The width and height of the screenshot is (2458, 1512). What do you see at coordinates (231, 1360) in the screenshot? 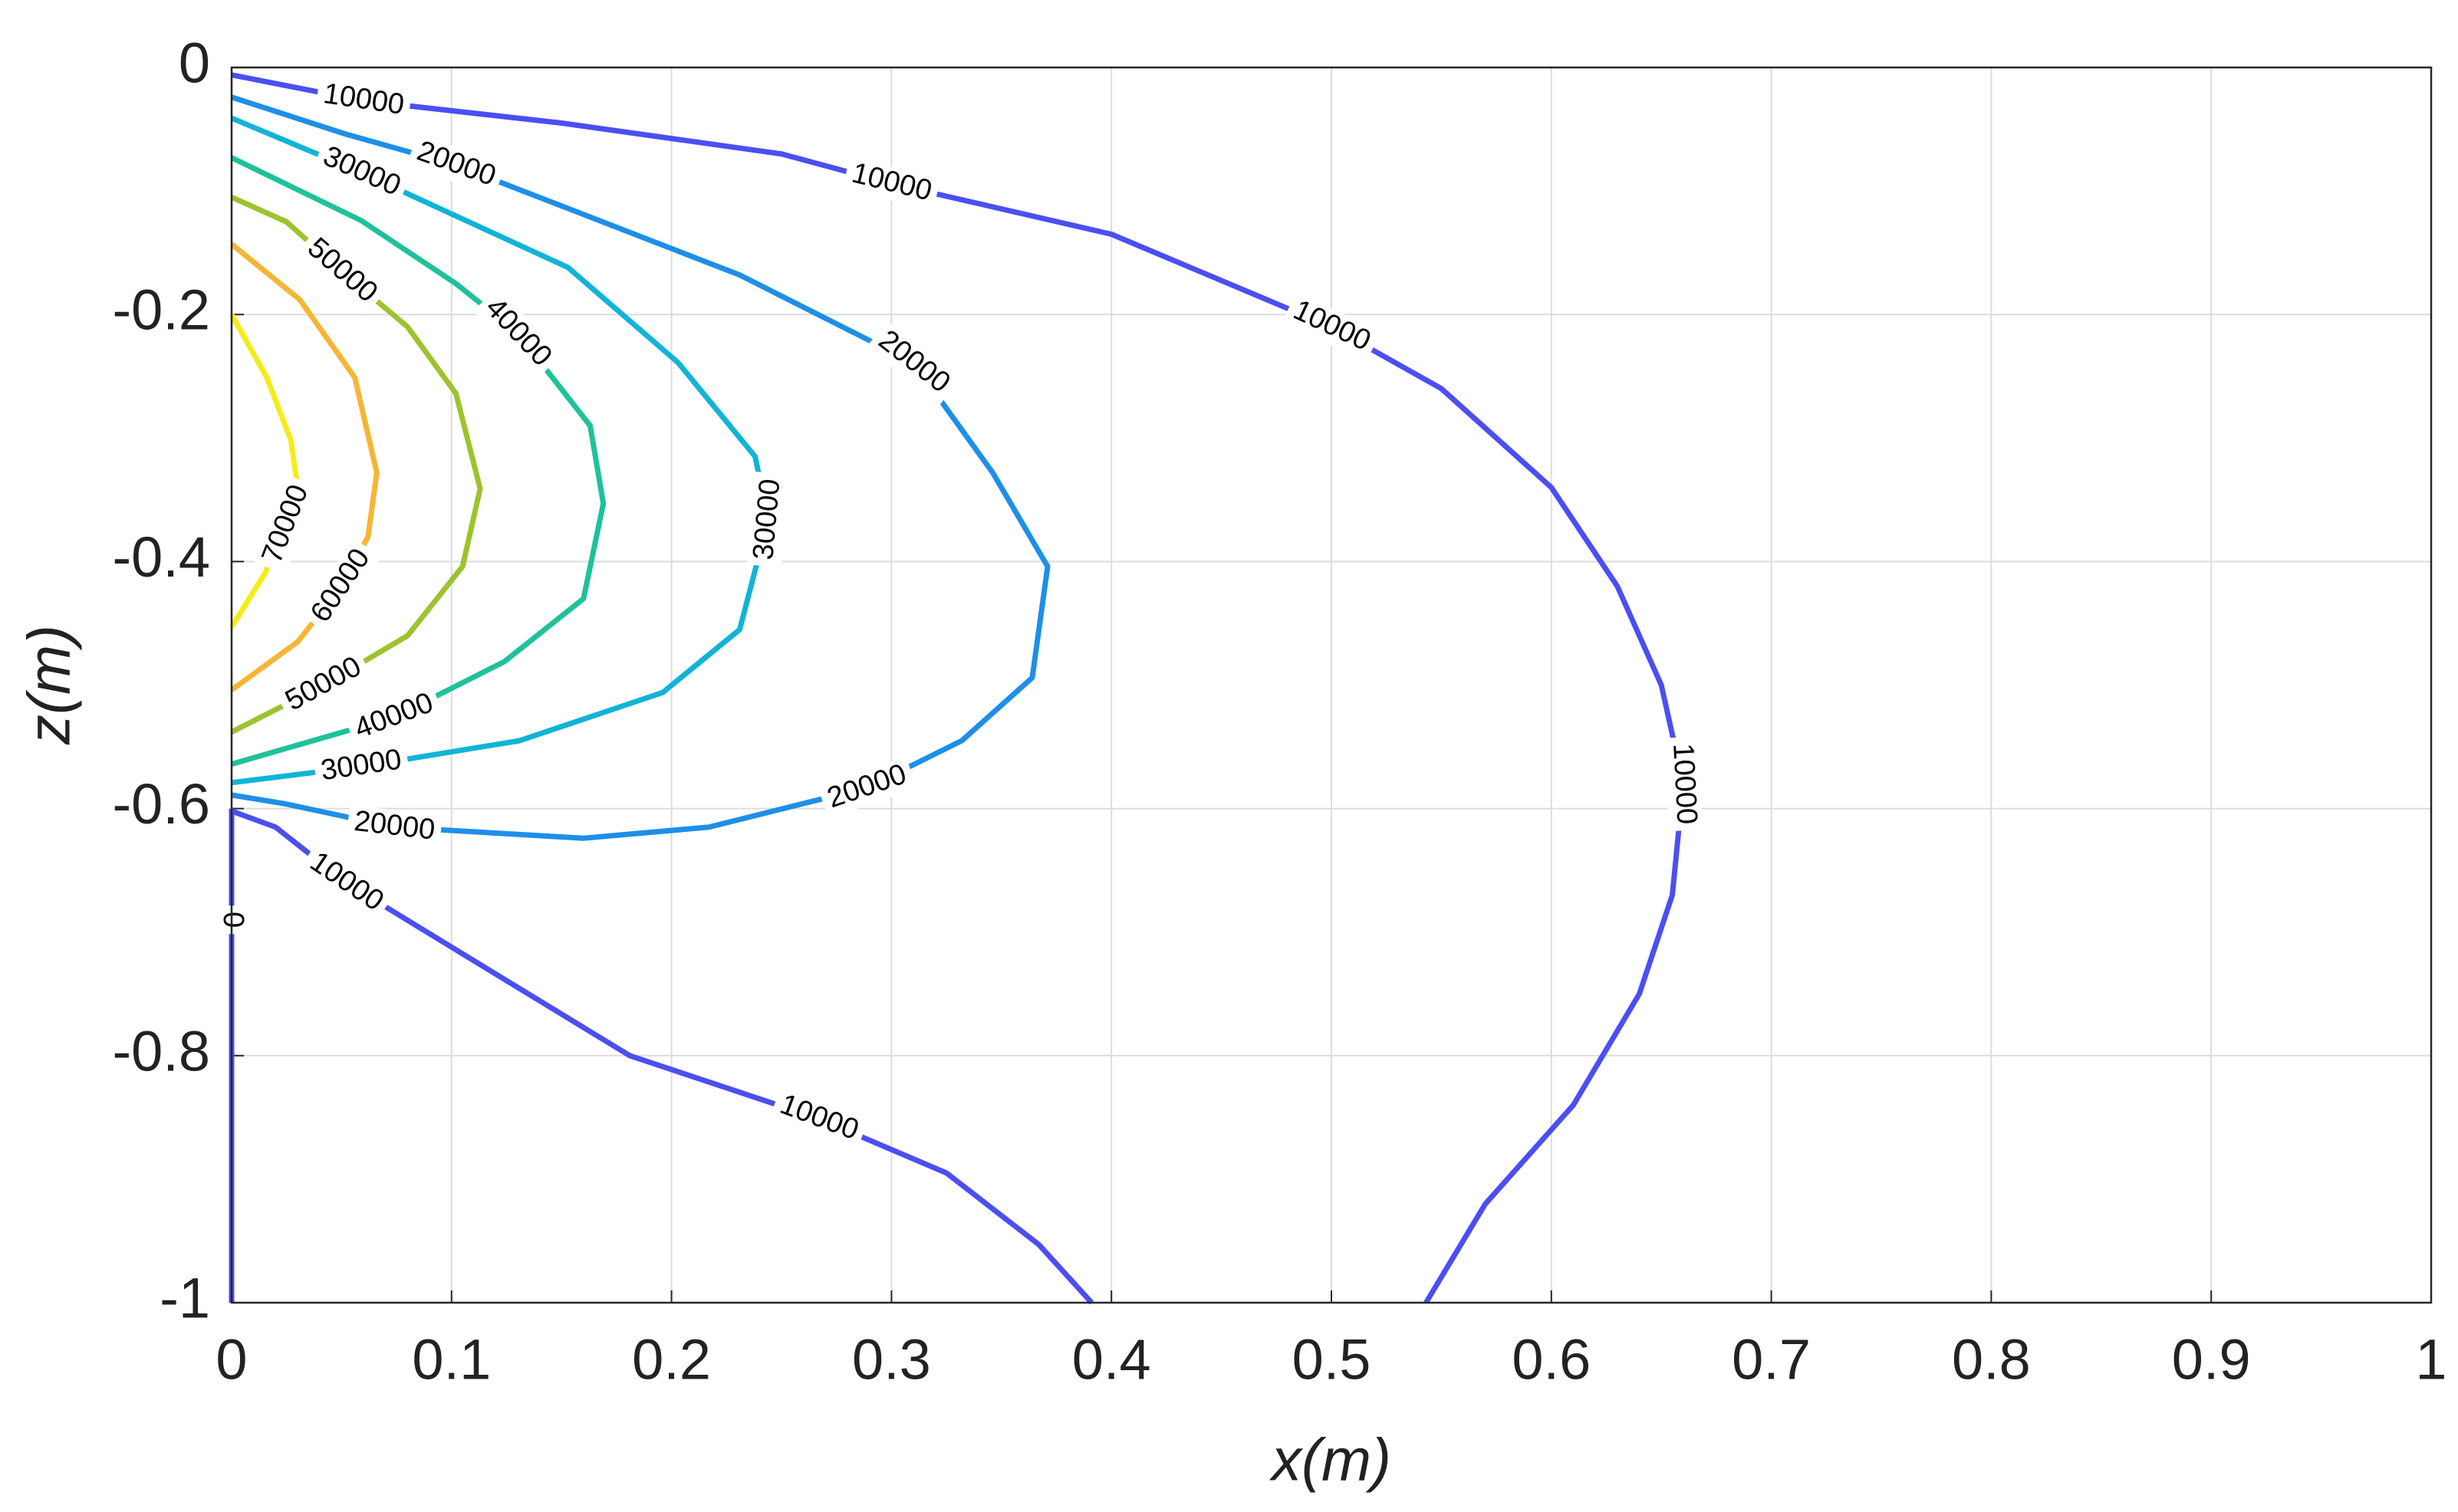
I see `x-tick-label: 0` at bounding box center [231, 1360].